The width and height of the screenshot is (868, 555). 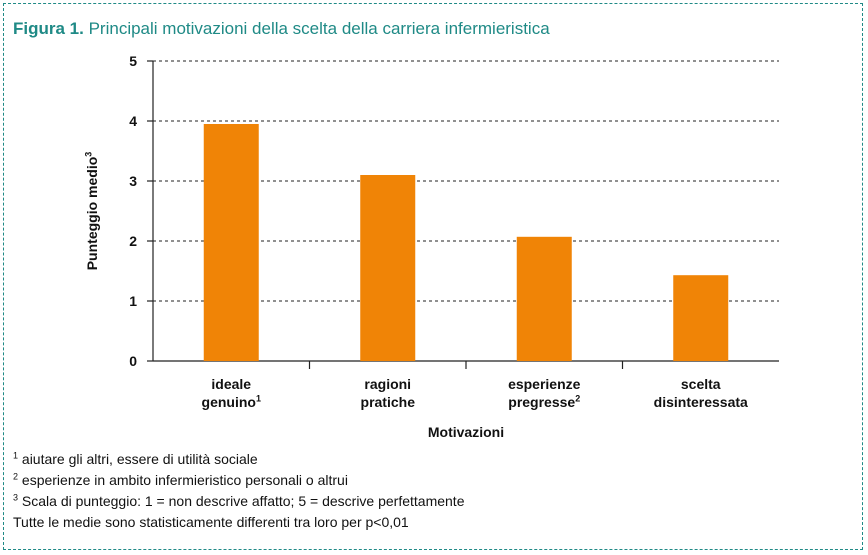 I want to click on y-tick-label: 3, so click(x=133, y=181).